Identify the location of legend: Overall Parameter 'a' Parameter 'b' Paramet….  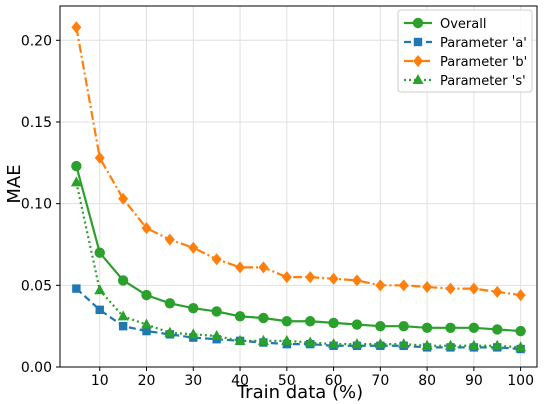
(465, 51).